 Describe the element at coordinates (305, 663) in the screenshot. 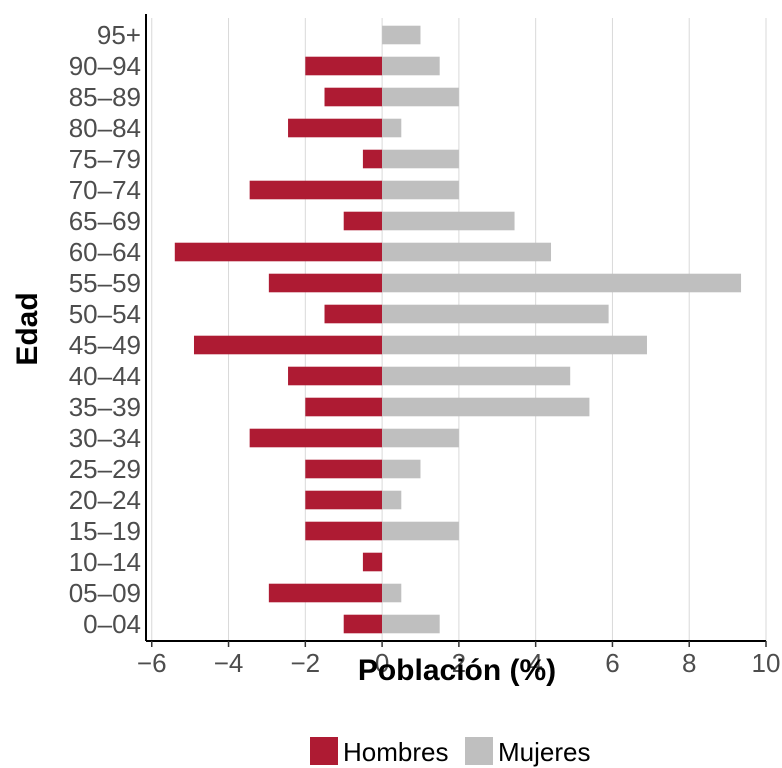

I see `x-tick-label-2: −2` at that location.